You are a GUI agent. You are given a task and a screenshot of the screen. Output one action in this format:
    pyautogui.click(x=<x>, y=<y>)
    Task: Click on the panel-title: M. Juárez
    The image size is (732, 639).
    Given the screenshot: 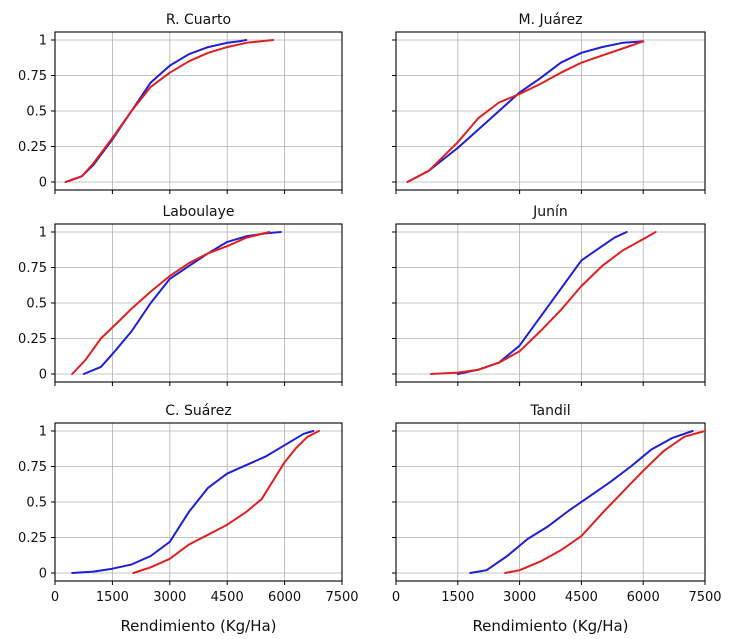 What is the action you would take?
    pyautogui.click(x=551, y=20)
    